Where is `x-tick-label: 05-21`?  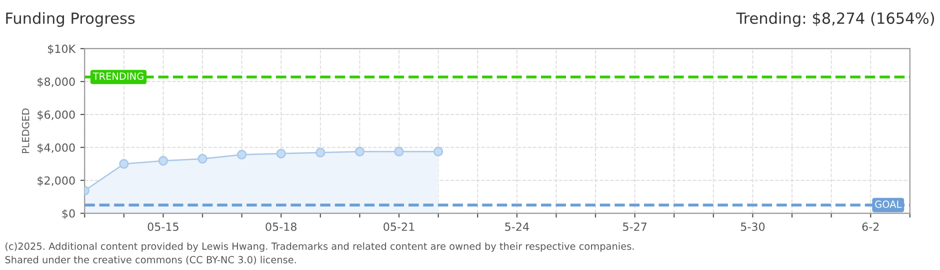
x-tick-label: 05-21 is located at coordinates (399, 226).